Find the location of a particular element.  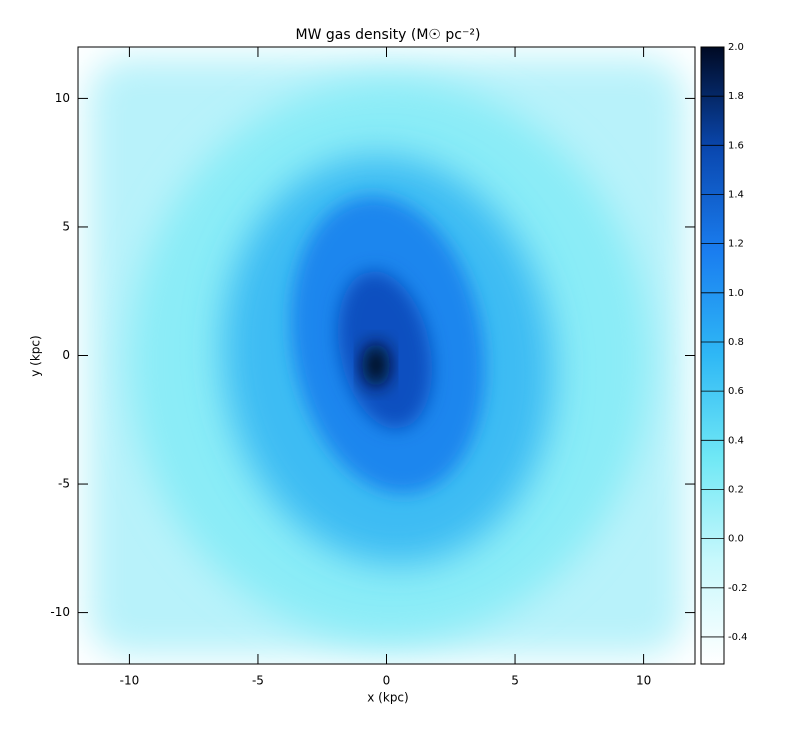

colorbar-tick-label: -0.2 is located at coordinates (738, 588).